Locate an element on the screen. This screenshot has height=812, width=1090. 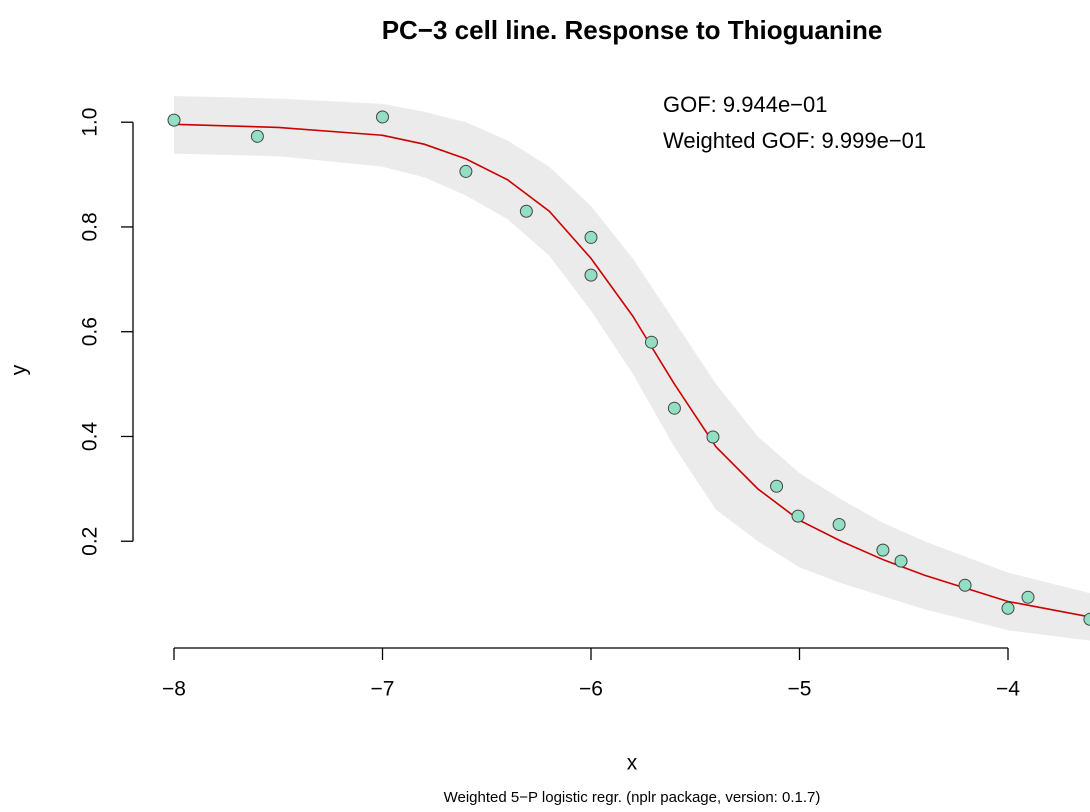
x-tick-label: −8 is located at coordinates (174, 689).